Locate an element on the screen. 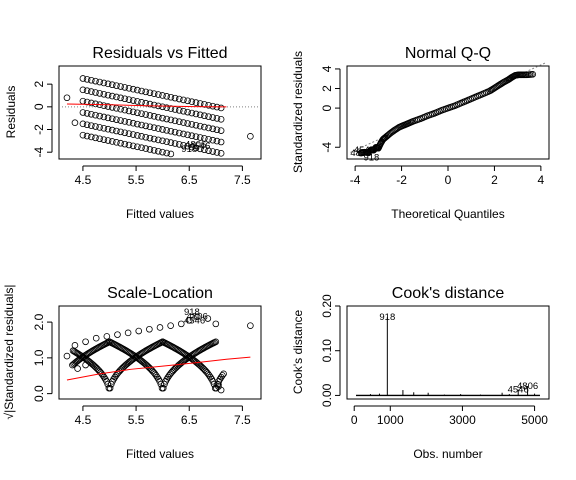  y-tick-label: 0.20 is located at coordinates (327, 306).